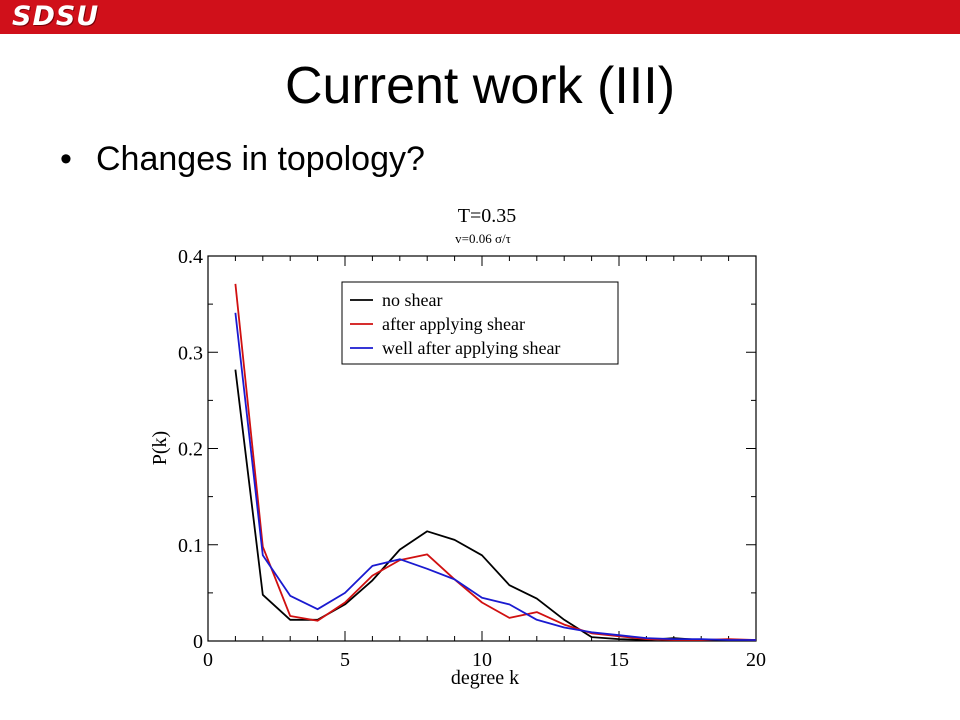  Describe the element at coordinates (412, 300) in the screenshot. I see `legend-label-1: no shear` at that location.